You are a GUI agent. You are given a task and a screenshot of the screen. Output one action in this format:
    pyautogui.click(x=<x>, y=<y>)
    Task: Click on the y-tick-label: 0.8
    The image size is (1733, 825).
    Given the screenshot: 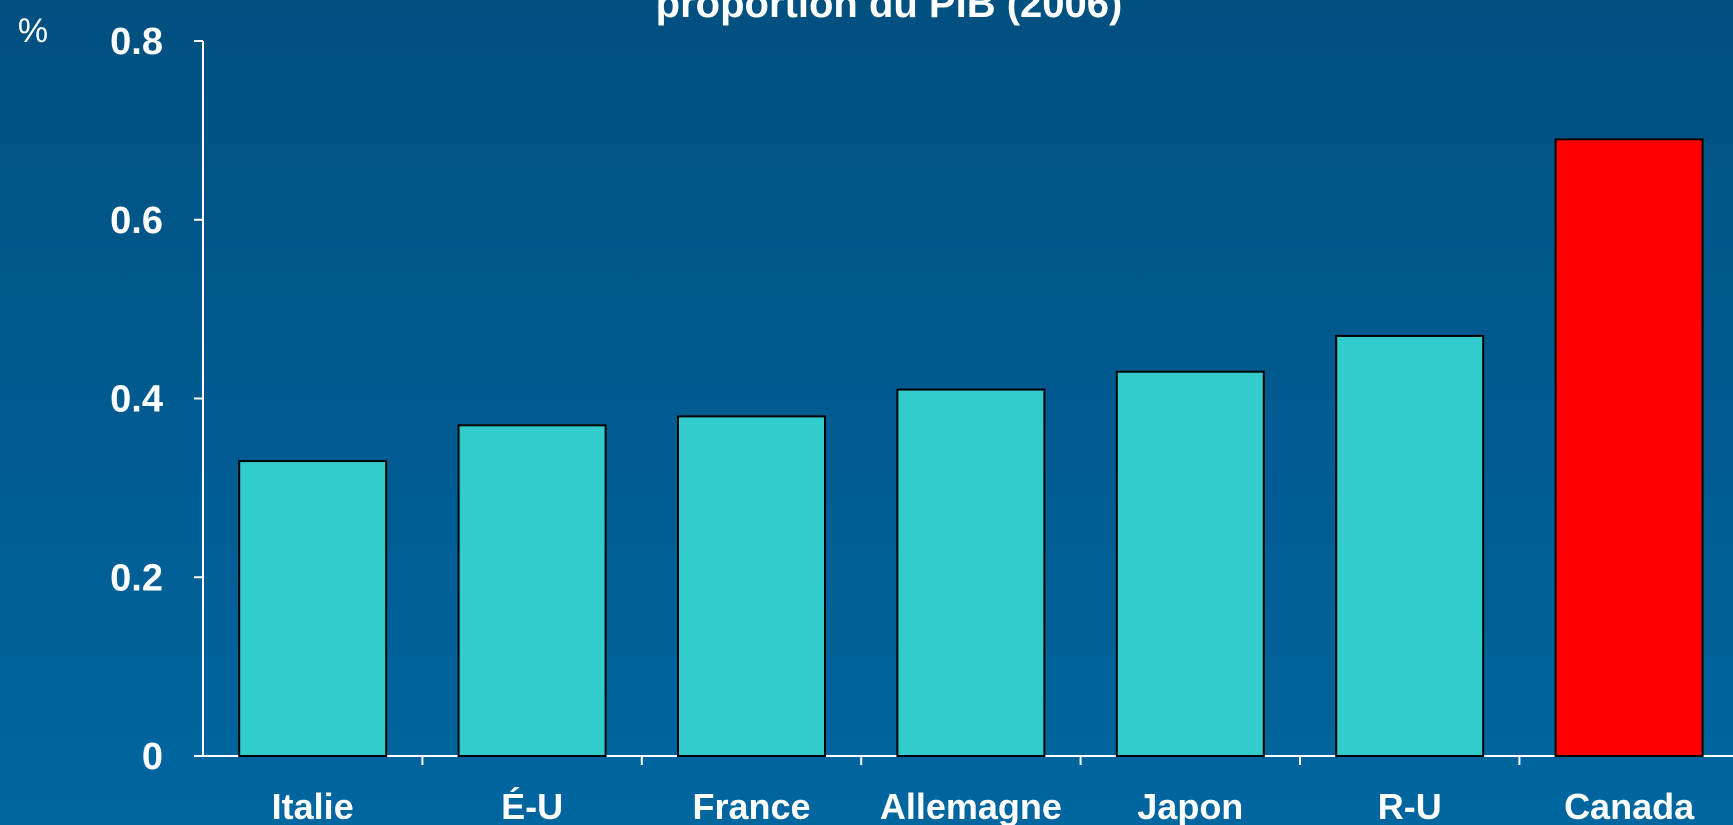 What is the action you would take?
    pyautogui.click(x=136, y=42)
    